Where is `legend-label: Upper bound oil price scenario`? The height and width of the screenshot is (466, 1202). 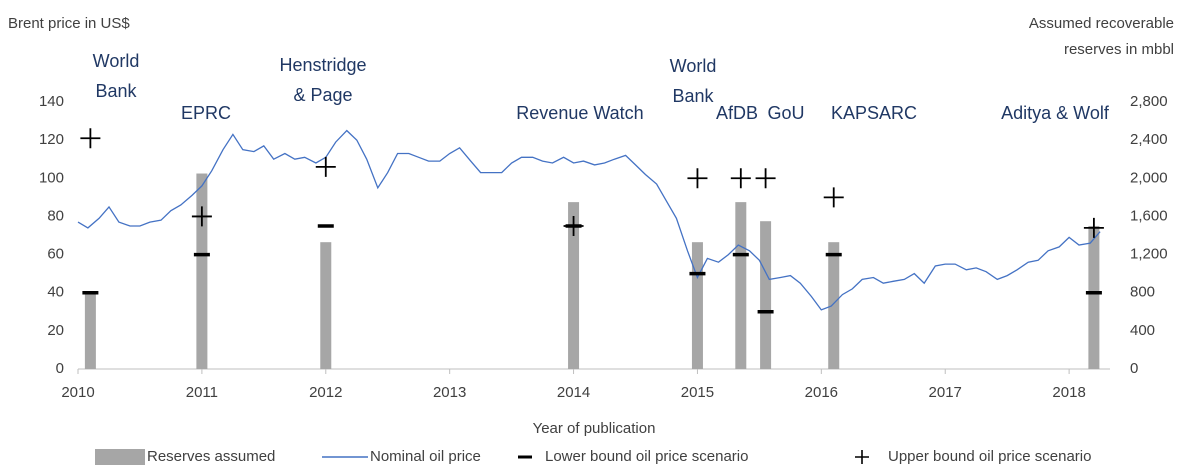 legend-label: Upper bound oil price scenario is located at coordinates (989, 456).